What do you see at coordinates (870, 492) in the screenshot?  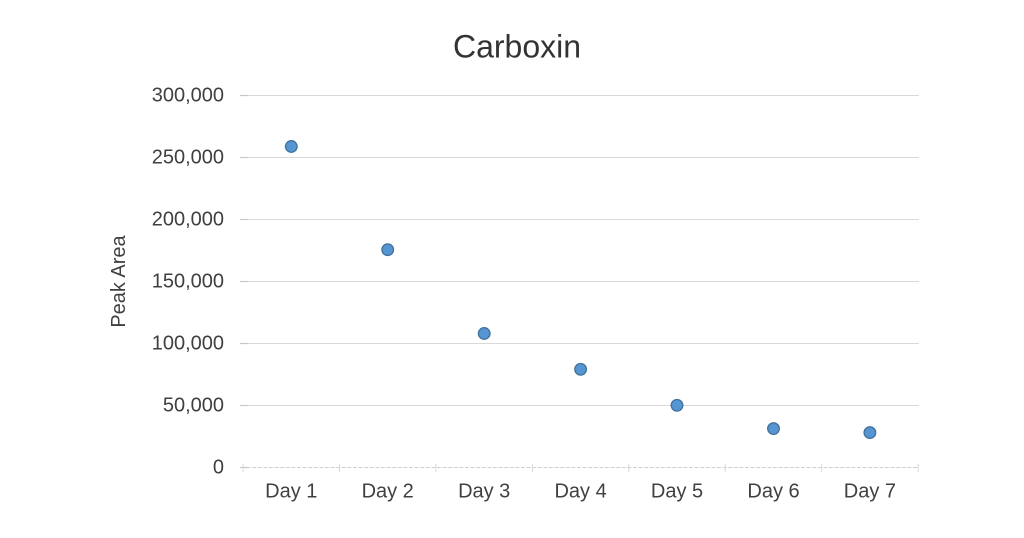 I see `svg-text: Day 7` at bounding box center [870, 492].